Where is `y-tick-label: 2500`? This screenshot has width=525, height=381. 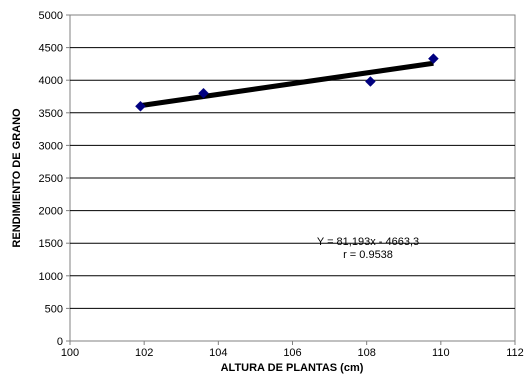
y-tick-label: 2500 is located at coordinates (51, 179).